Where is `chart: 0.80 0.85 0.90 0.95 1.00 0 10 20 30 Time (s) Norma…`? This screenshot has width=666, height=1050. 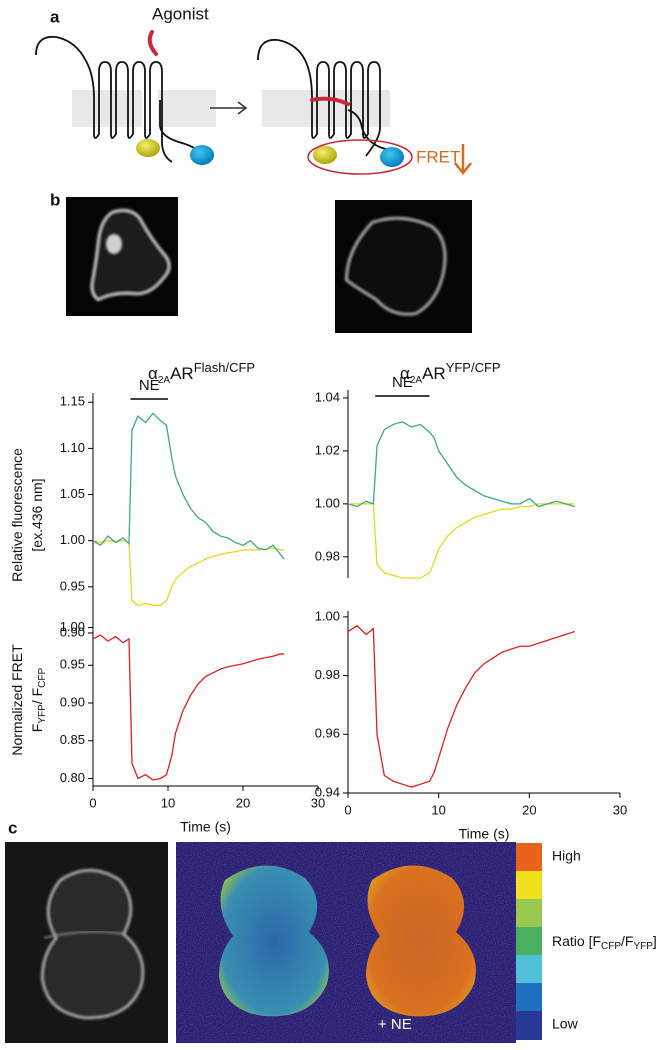 chart: 0.80 0.85 0.90 0.95 1.00 0 10 20 30 Time (s) Norma… is located at coordinates (167, 727).